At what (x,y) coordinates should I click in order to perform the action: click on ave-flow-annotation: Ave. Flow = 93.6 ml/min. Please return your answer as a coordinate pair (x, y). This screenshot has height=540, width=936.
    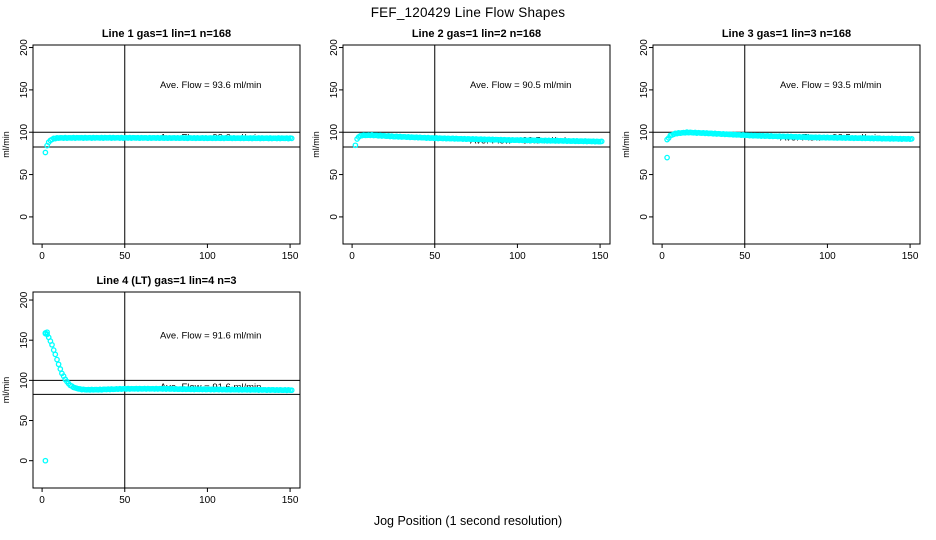
    Looking at the image, I should click on (210, 85).